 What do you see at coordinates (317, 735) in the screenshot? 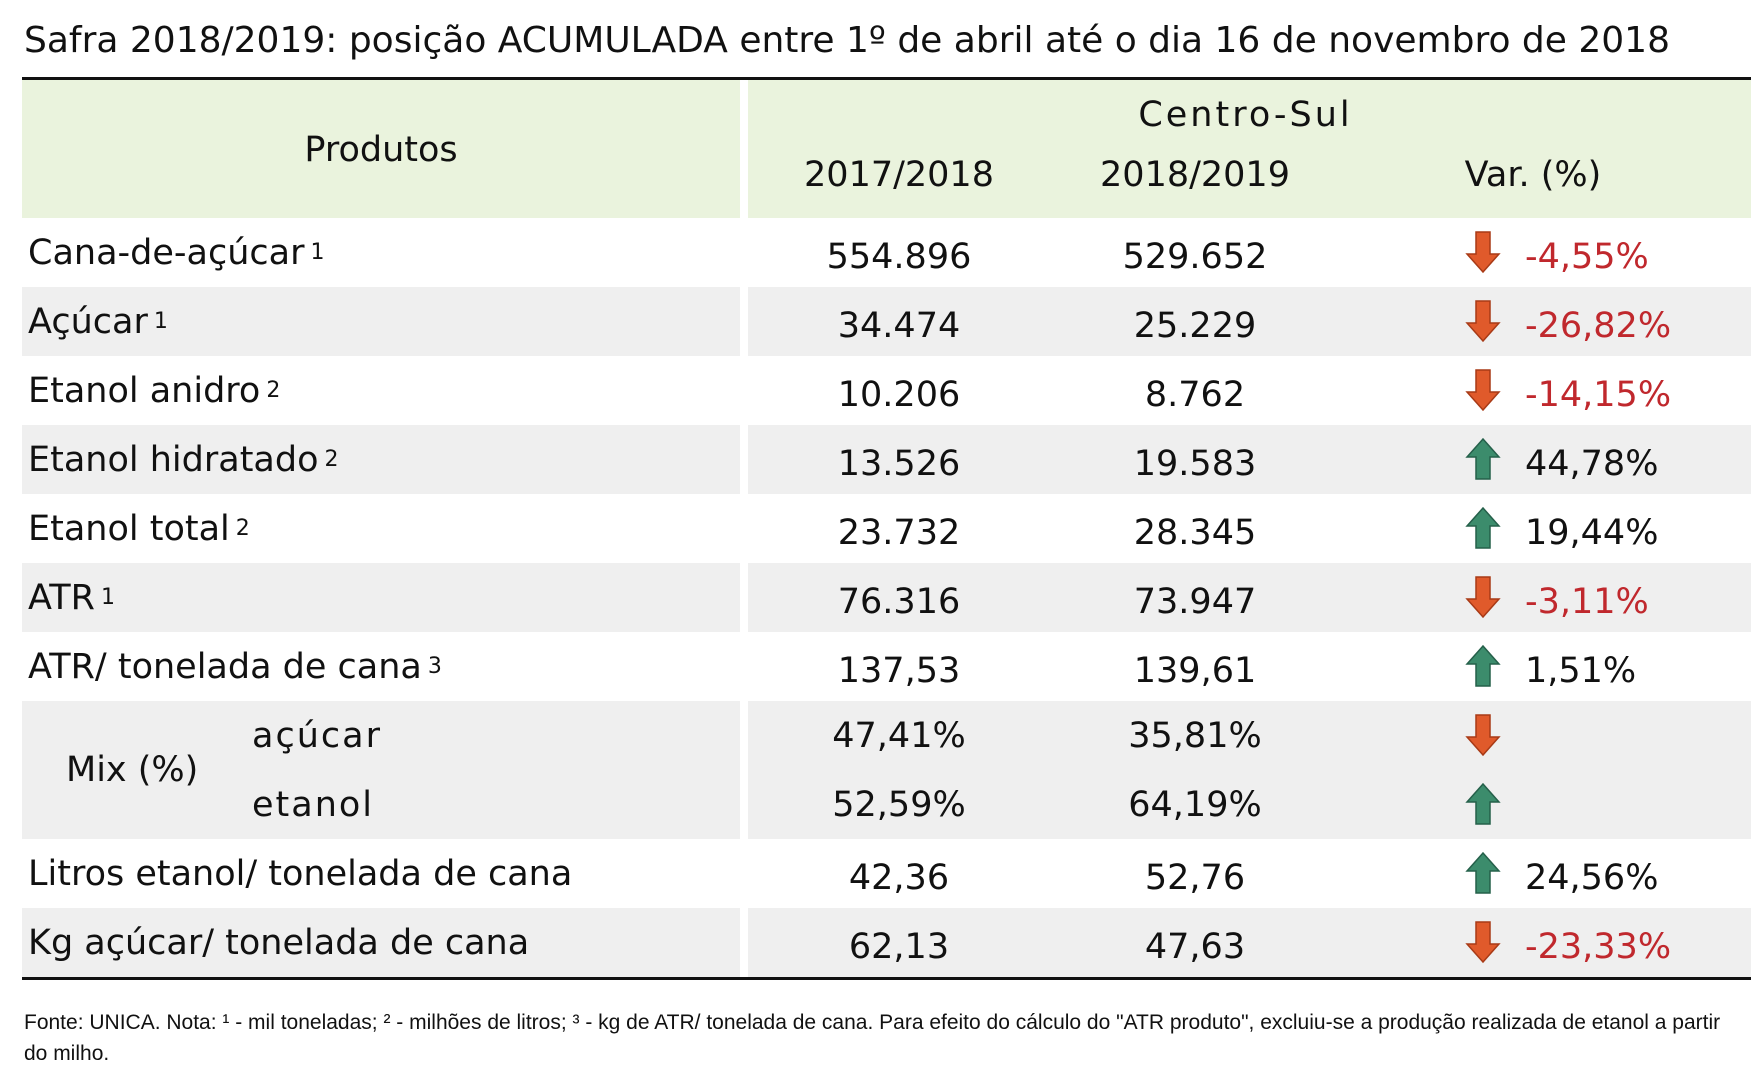
I see `sub-label: açúcar` at bounding box center [317, 735].